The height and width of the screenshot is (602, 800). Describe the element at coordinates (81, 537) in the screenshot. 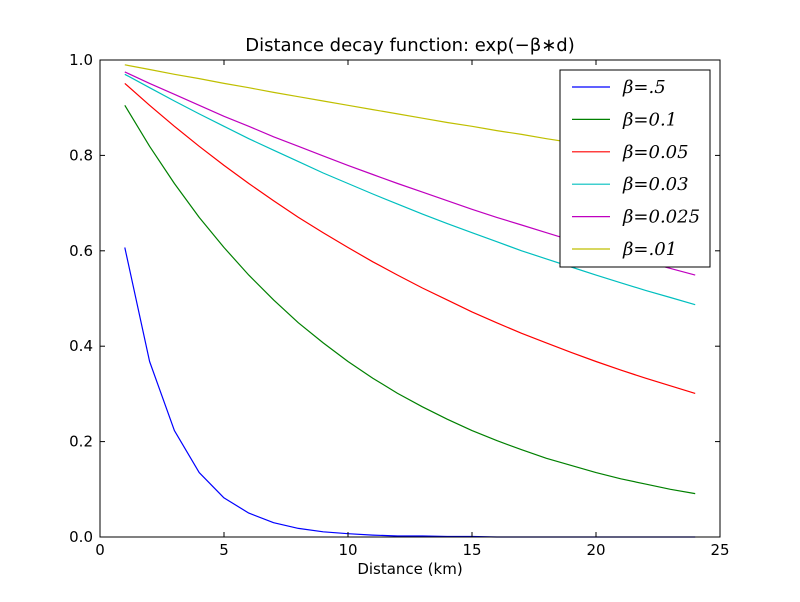

I see `y-tick-label: 0.0` at that location.